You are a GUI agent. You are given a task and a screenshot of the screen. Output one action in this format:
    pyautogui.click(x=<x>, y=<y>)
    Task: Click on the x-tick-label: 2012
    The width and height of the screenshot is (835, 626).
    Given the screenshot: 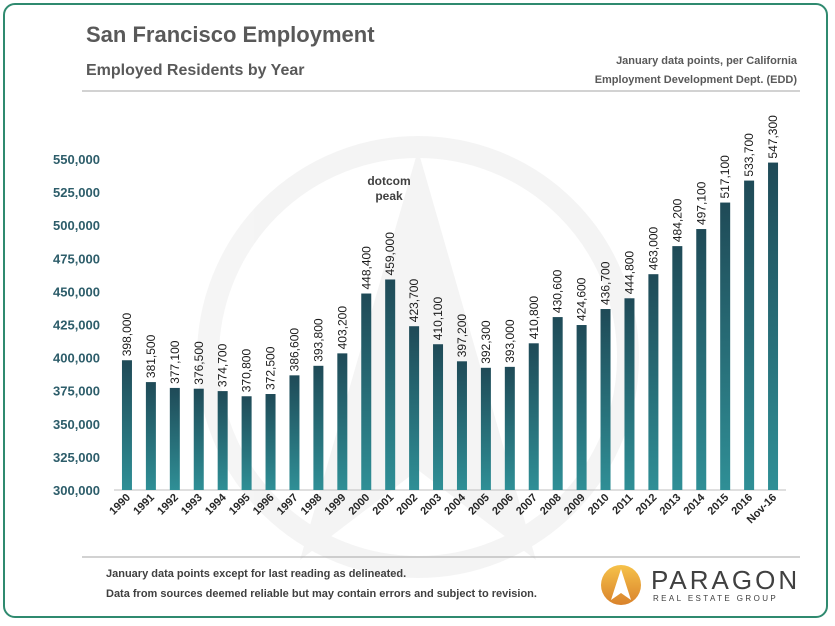 What is the action you would take?
    pyautogui.click(x=647, y=505)
    